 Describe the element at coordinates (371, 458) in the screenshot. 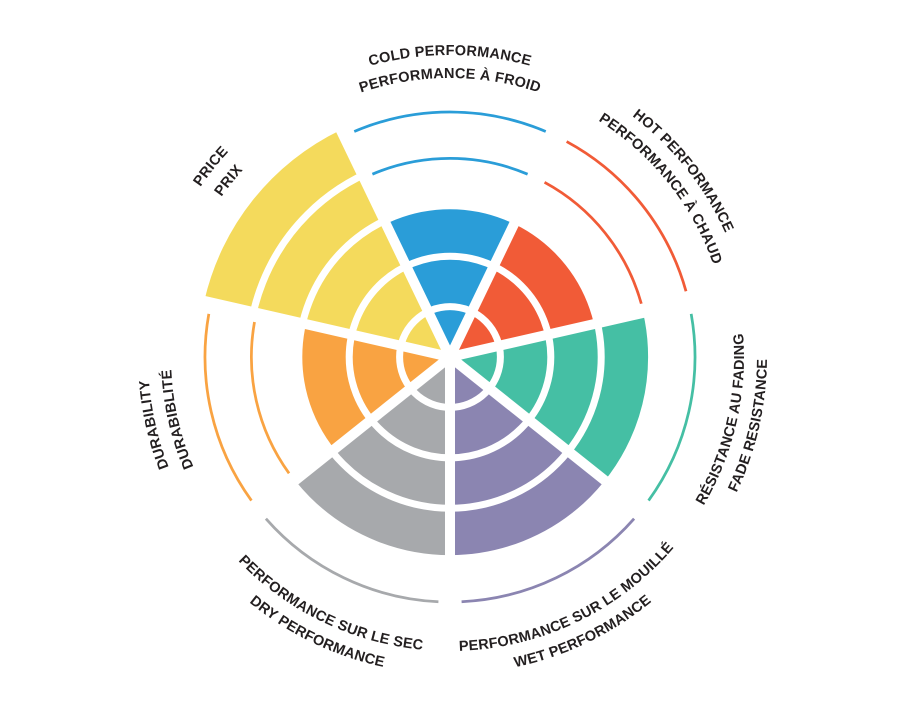

I see `sector-fill-dry-performance` at that location.